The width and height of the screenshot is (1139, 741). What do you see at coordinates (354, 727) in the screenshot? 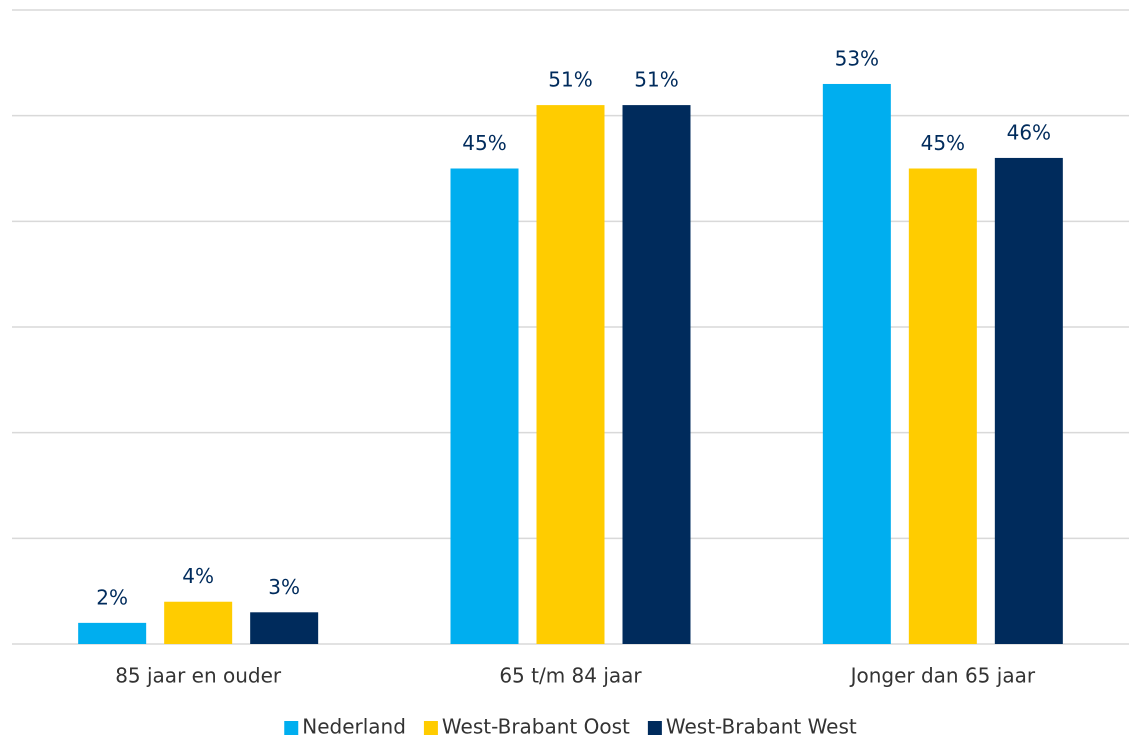
I see `legend-label: Nederland` at bounding box center [354, 727].